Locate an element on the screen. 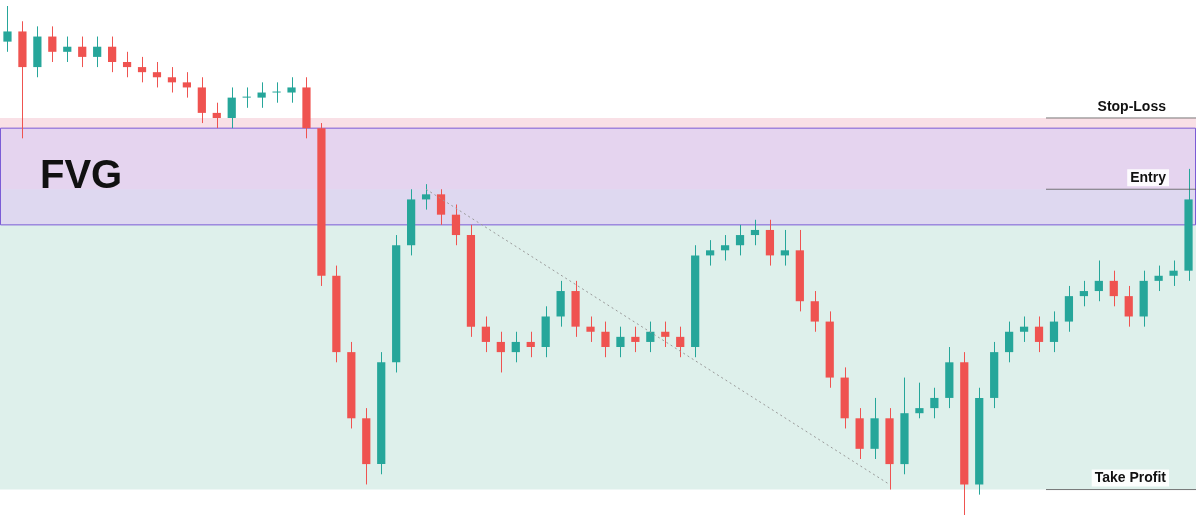 The width and height of the screenshot is (1200, 525). ref-line-label: Stop-Loss is located at coordinates (1132, 105).